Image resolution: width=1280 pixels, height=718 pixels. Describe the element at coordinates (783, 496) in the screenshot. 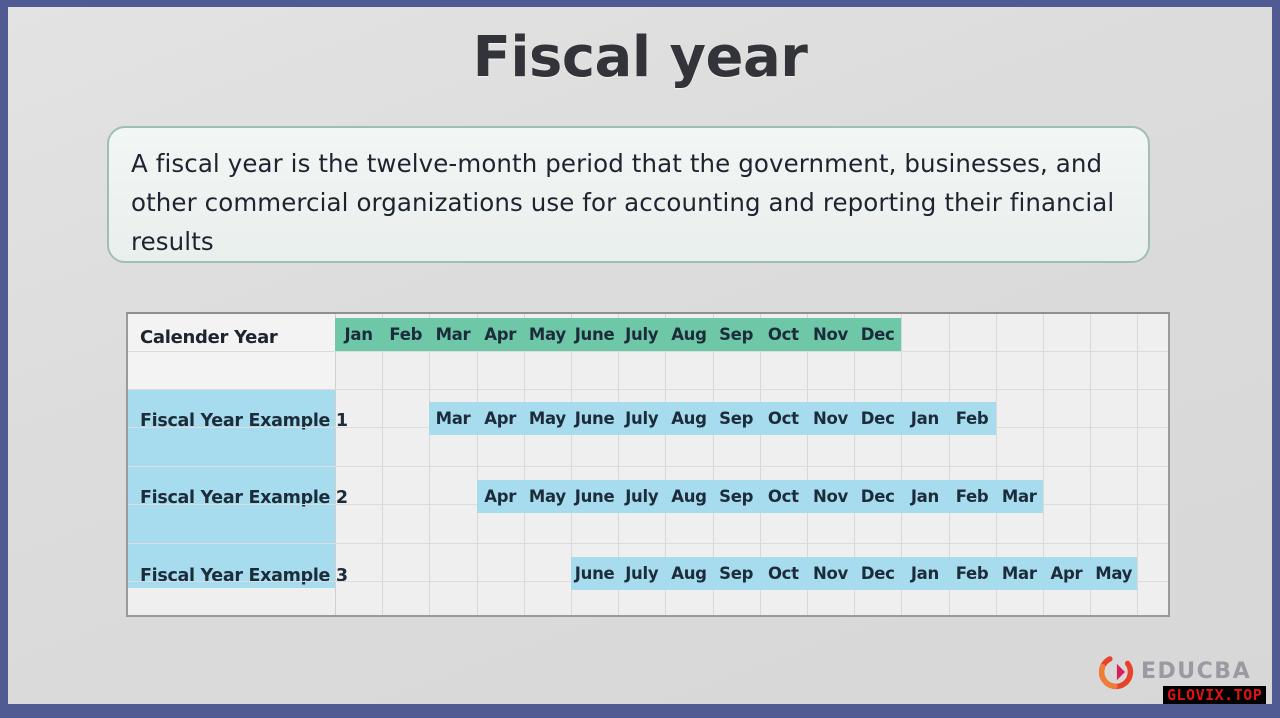

I see `fiscal-year-2-month-cell: Oct` at that location.